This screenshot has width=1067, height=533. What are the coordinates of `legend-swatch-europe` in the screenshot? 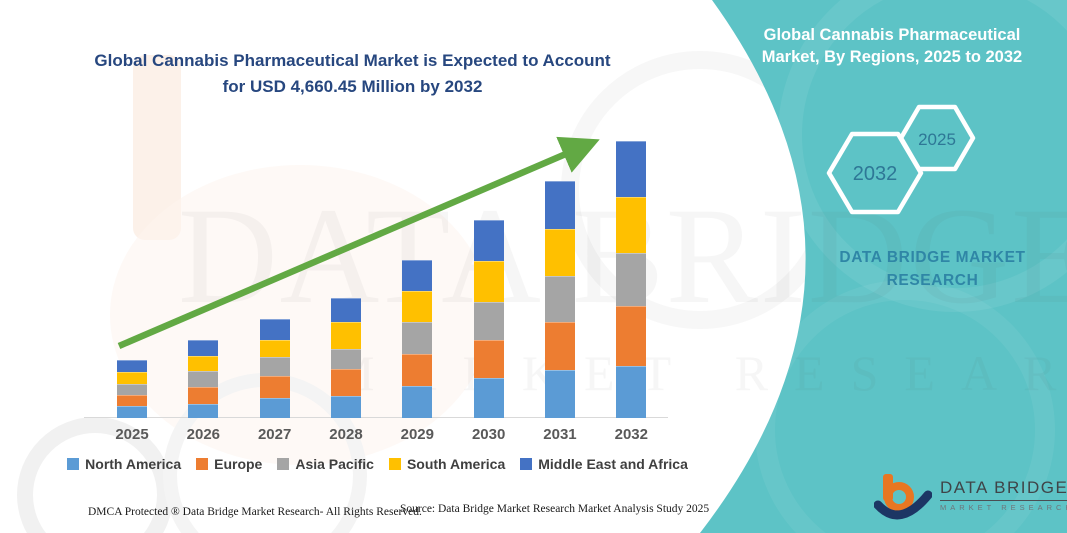 It's located at (202, 464).